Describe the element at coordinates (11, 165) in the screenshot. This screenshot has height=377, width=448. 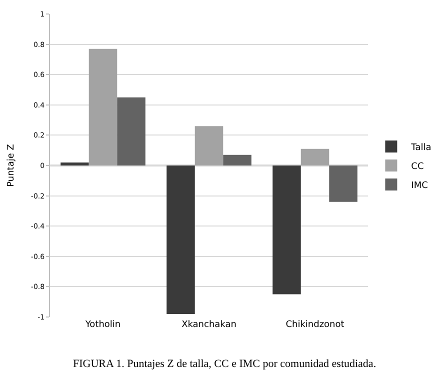
I see `y-axis-title: Puntaje Z` at that location.